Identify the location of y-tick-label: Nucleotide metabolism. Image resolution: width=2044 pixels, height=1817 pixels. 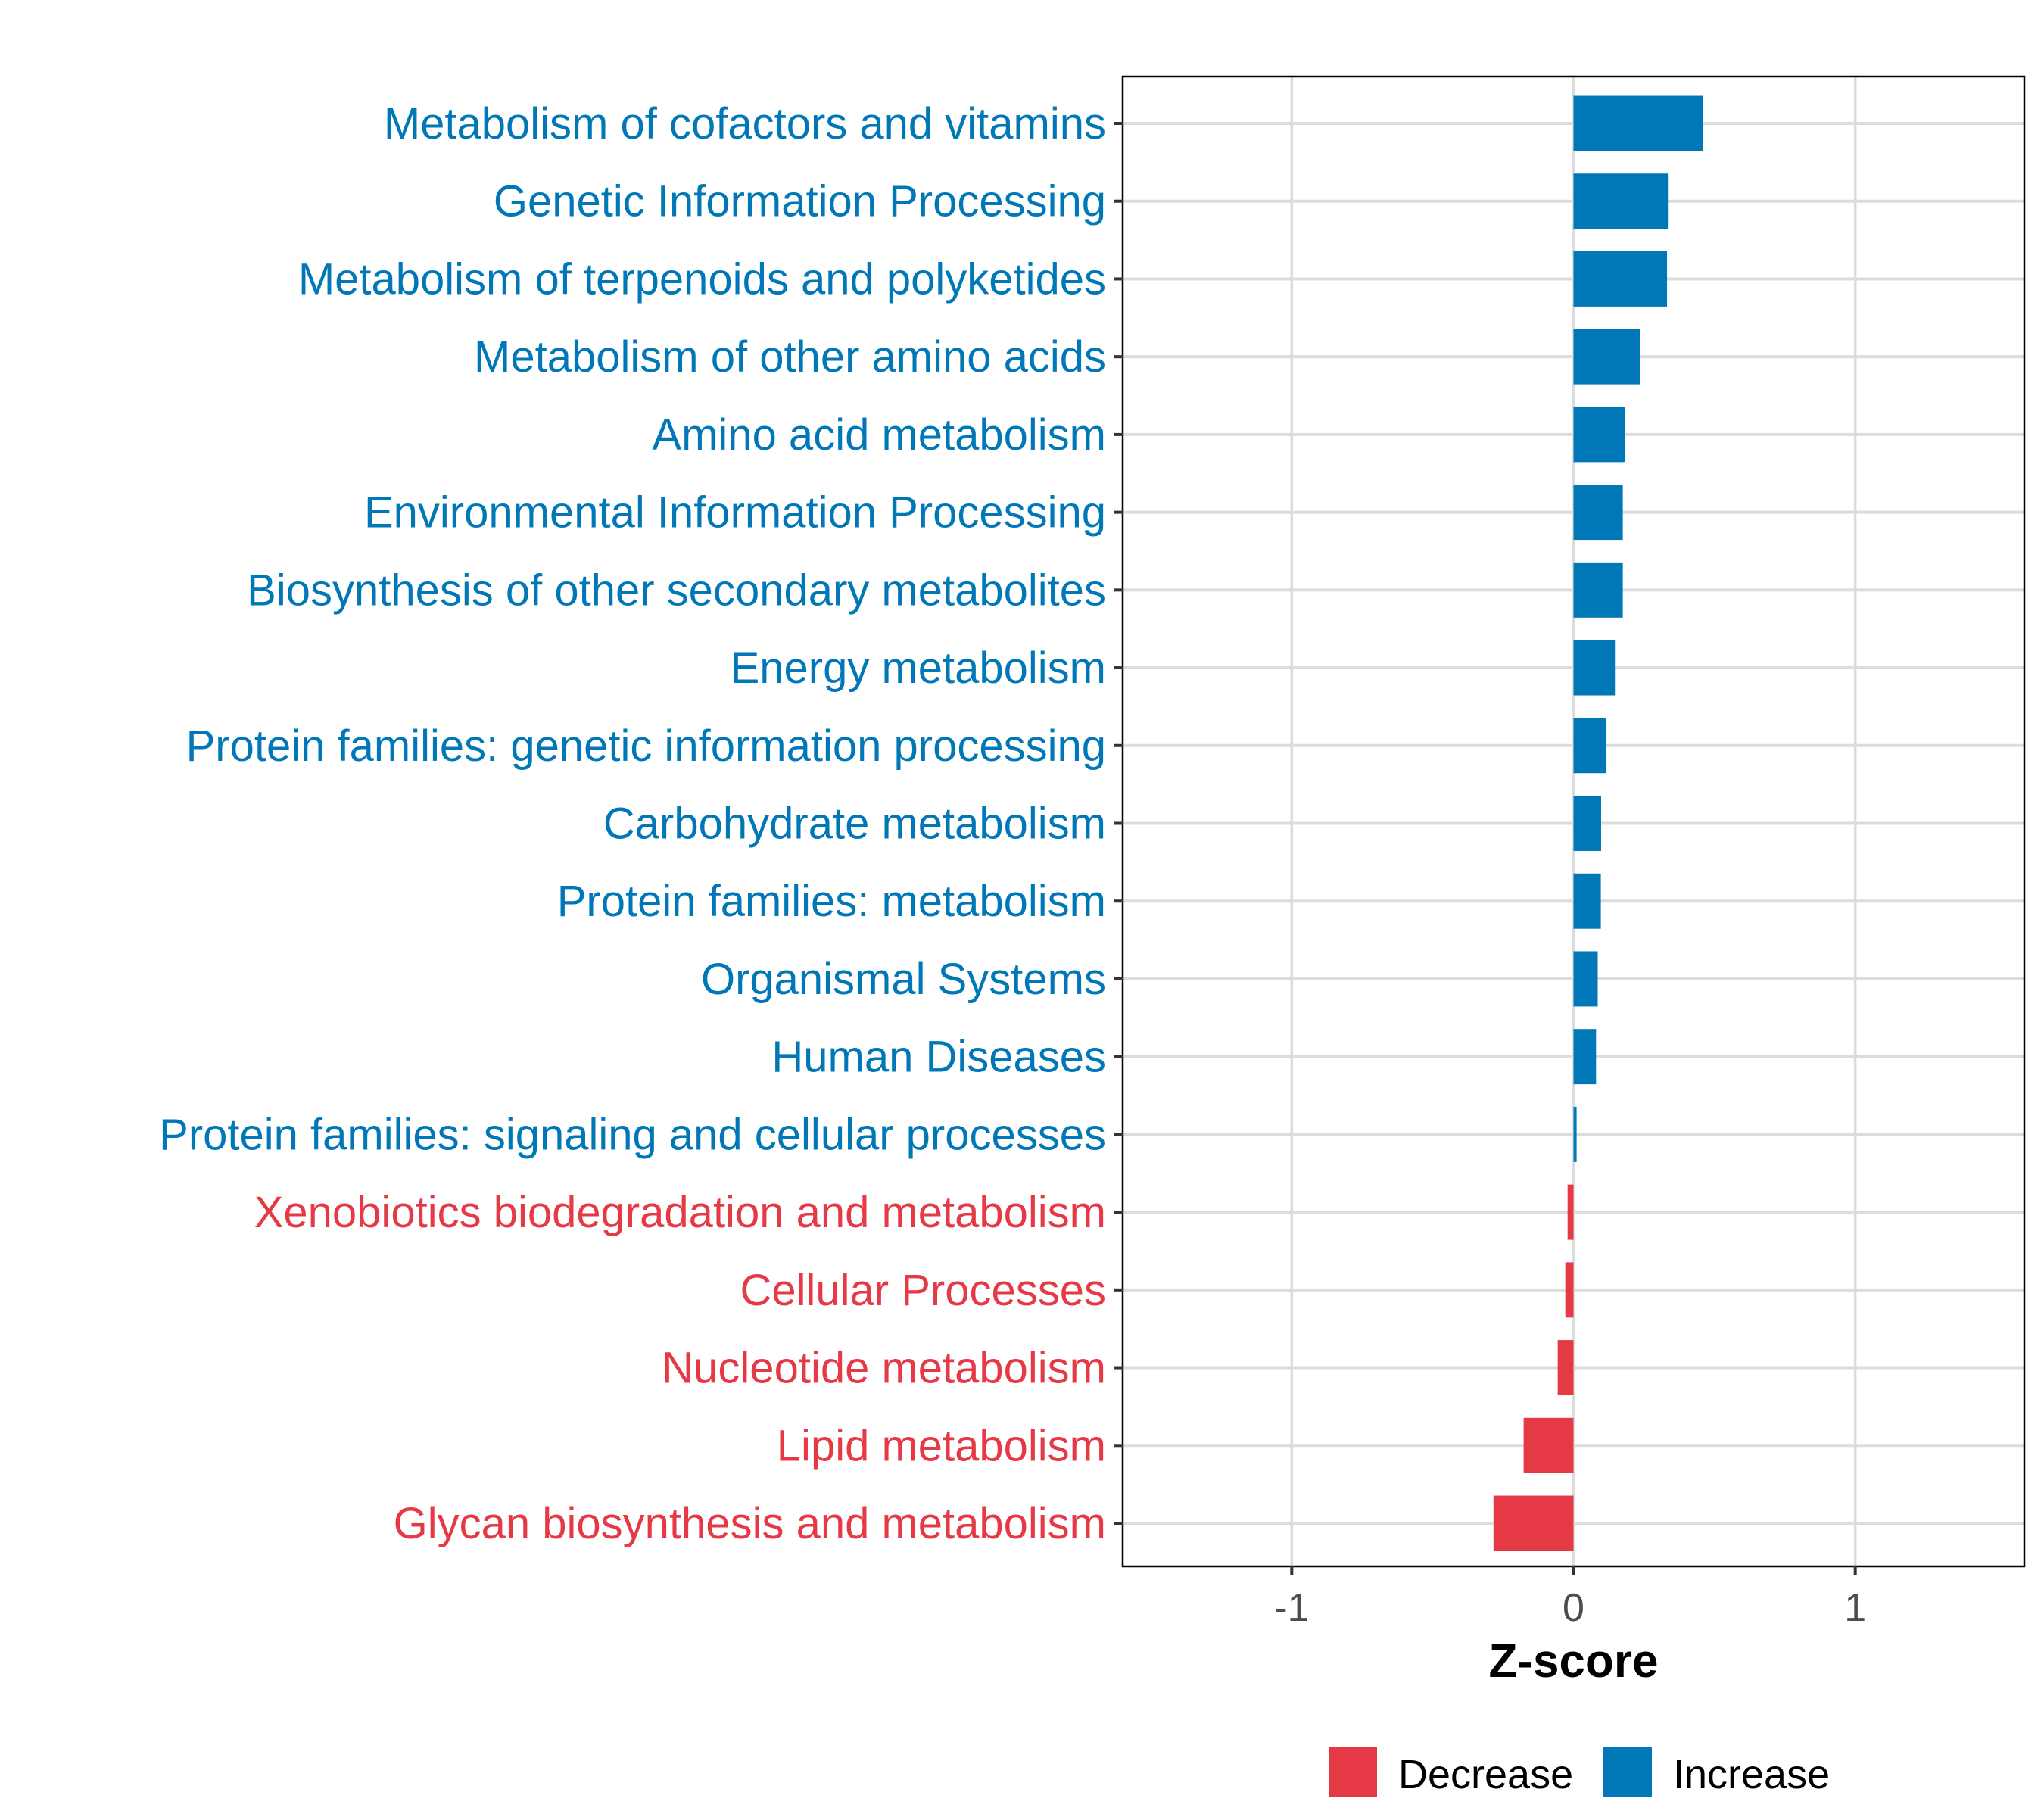
(884, 1368).